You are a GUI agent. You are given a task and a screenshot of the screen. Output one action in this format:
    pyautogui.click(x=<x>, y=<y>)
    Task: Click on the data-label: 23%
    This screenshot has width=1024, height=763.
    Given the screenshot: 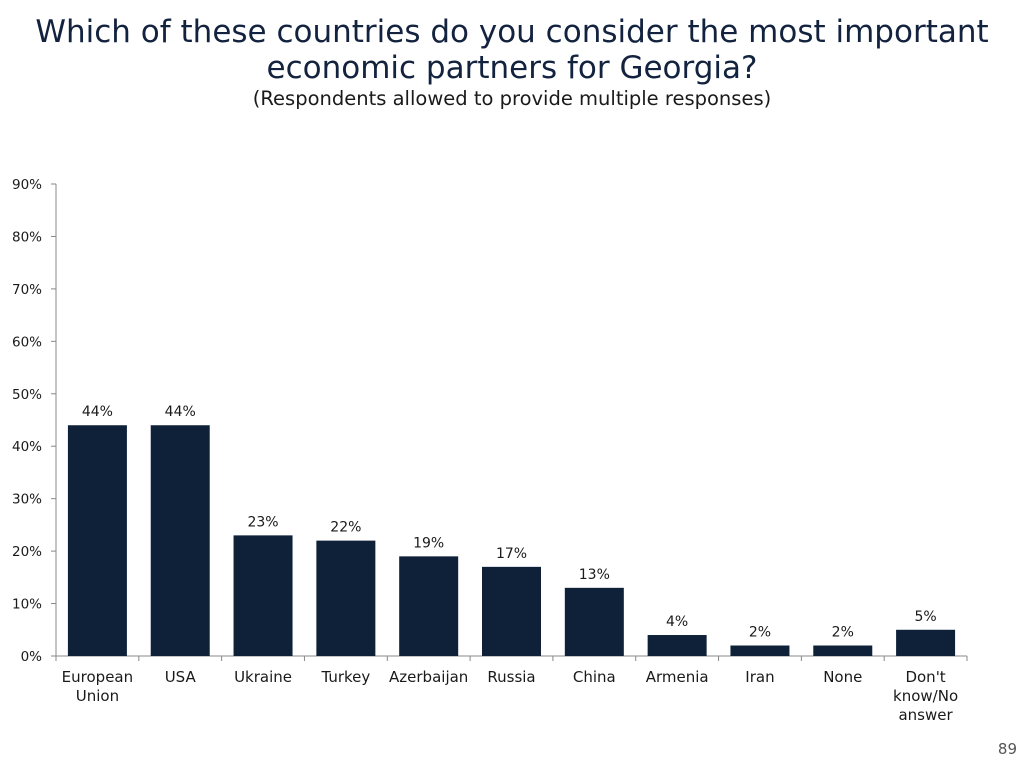 What is the action you would take?
    pyautogui.click(x=262, y=522)
    